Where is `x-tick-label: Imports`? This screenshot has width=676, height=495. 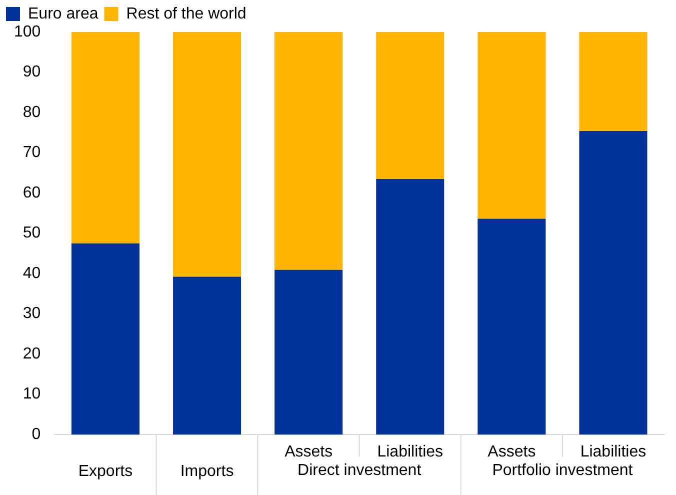 x-tick-label: Imports is located at coordinates (207, 471).